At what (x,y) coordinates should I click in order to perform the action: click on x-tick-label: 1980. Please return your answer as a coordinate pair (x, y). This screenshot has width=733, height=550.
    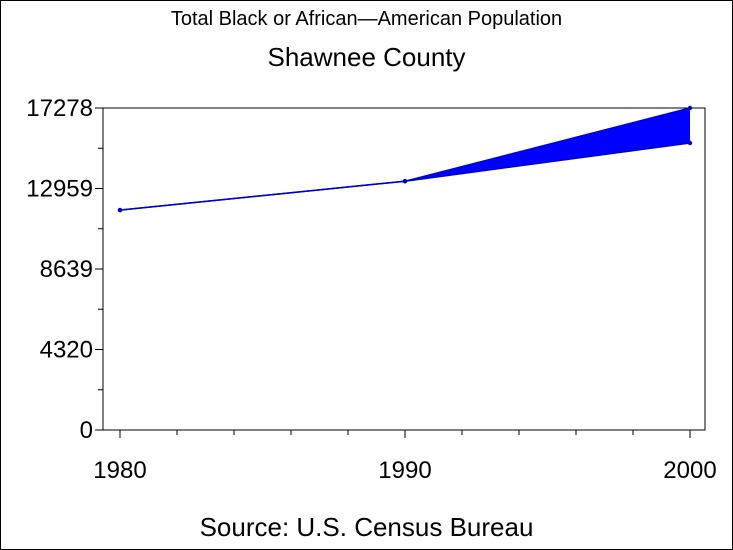
    Looking at the image, I should click on (119, 470).